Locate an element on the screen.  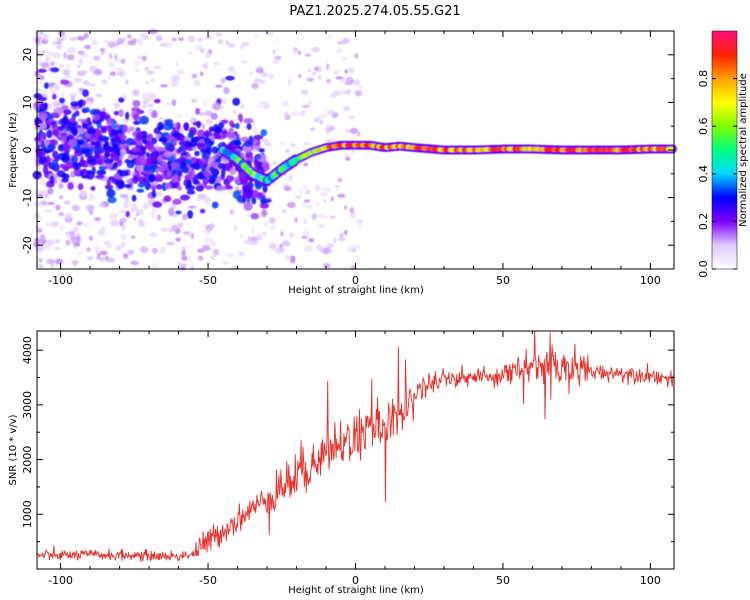
snr-y-tick-label: 3000 is located at coordinates (27, 405).